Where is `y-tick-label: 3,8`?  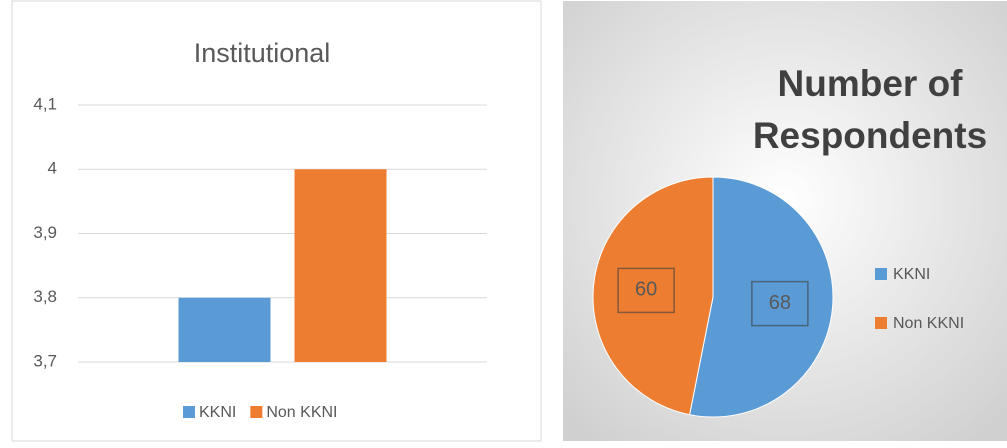 y-tick-label: 3,8 is located at coordinates (45, 296).